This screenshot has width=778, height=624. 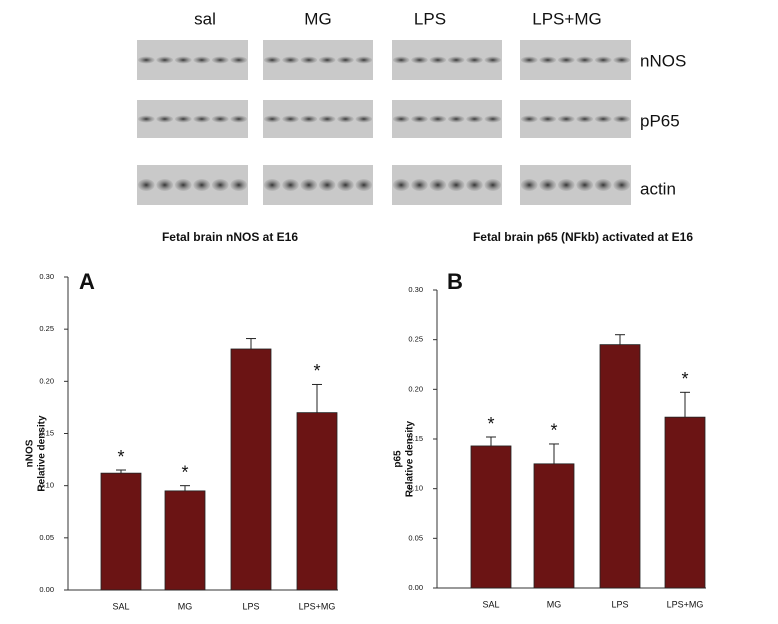 I want to click on chart-title: Fetal brain p65 (NFkb) activated at E16, so click(x=583, y=237).